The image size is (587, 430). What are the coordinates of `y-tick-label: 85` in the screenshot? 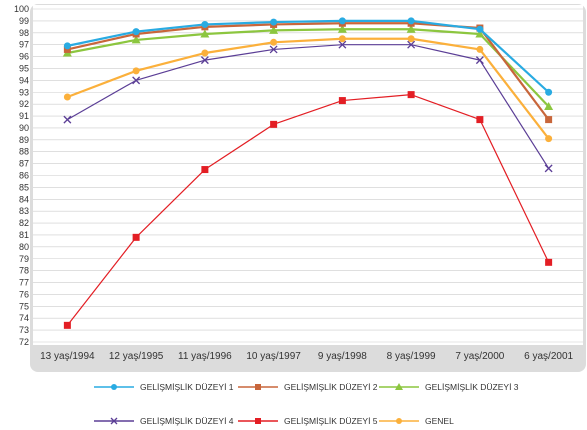 It's located at (24, 187).